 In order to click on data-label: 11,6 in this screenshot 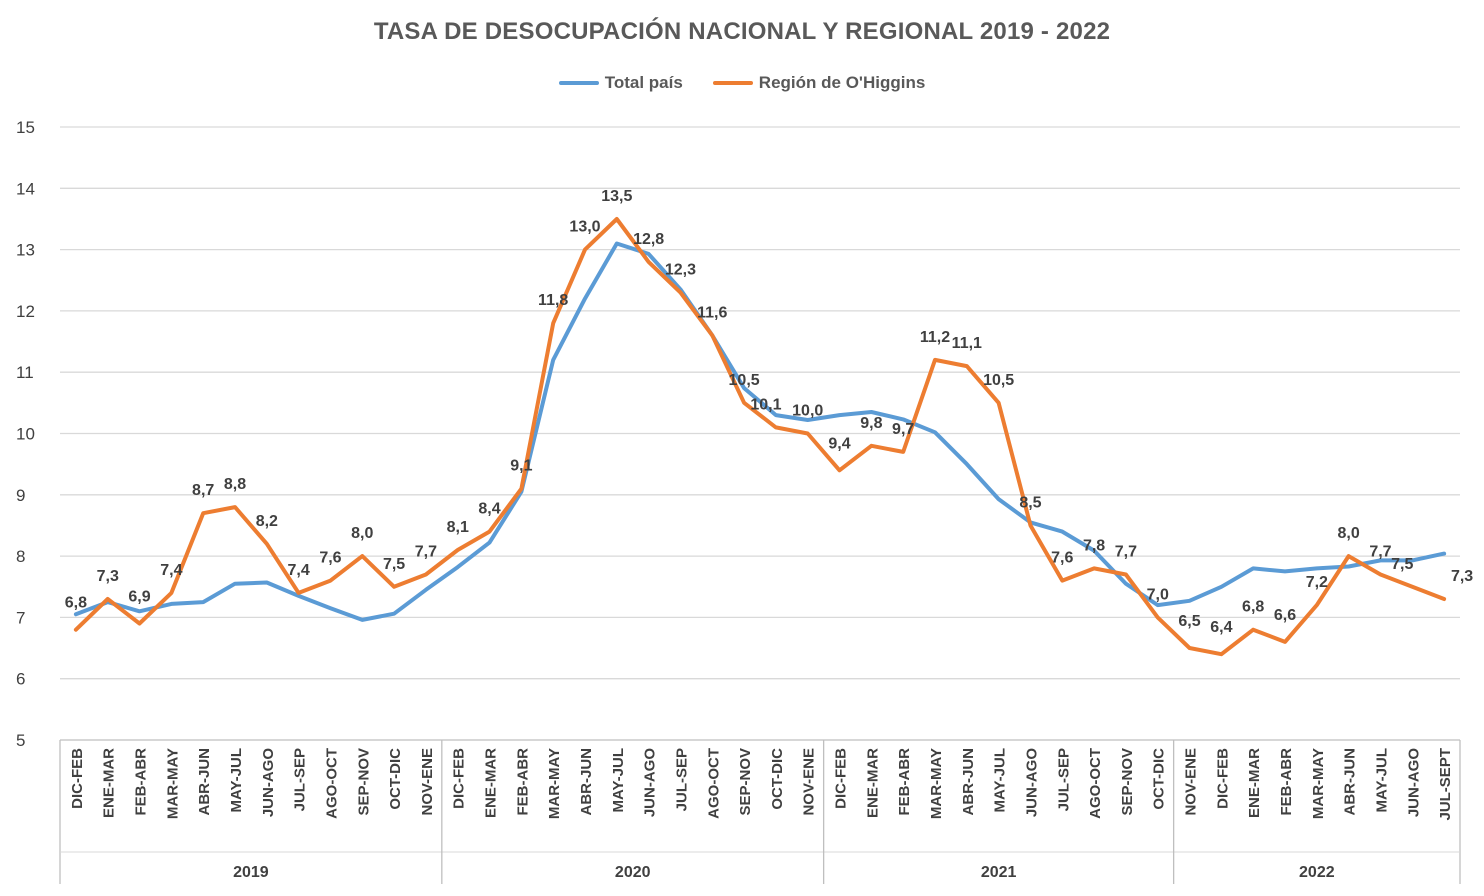, I will do `click(712, 312)`.